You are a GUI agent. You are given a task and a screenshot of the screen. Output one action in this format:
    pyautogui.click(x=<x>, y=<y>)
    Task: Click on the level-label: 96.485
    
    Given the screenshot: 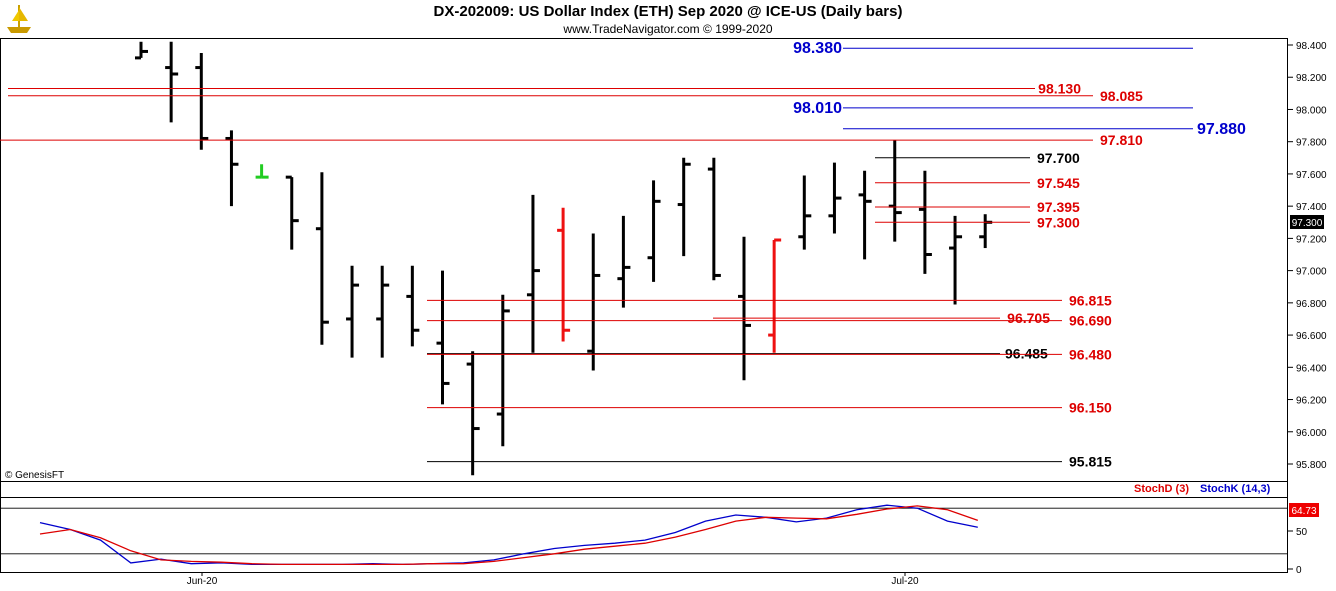 What is the action you would take?
    pyautogui.click(x=1026, y=354)
    